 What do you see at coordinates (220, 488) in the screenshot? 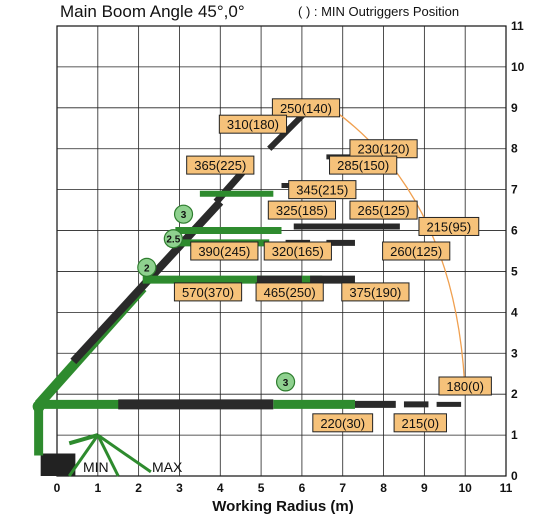
I see `x-tick-label: 4` at bounding box center [220, 488].